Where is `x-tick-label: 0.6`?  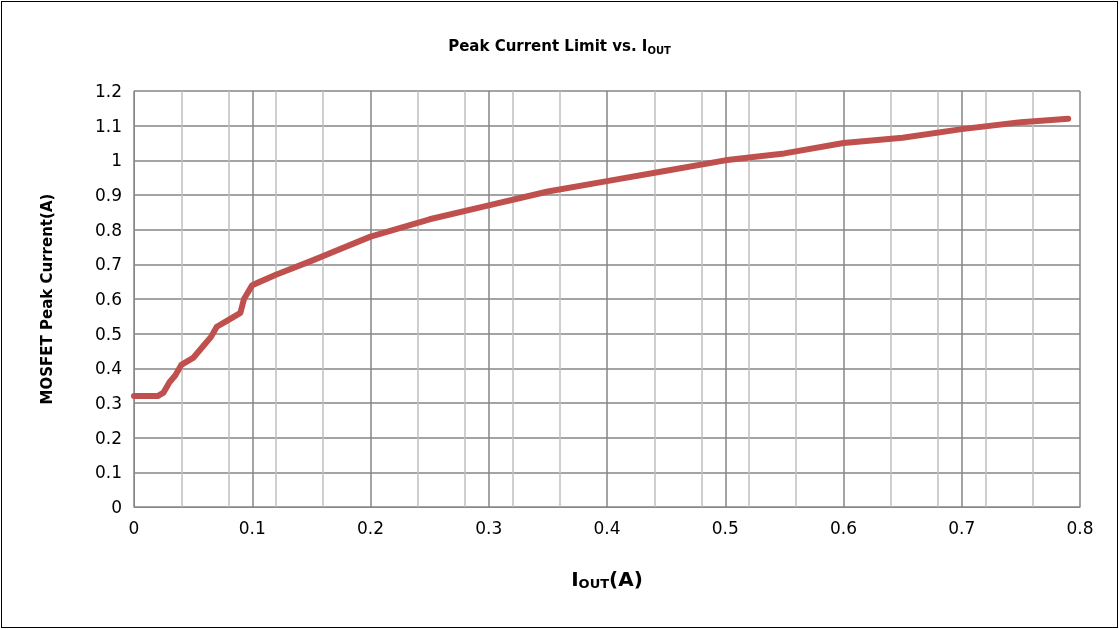
x-tick-label: 0.6 is located at coordinates (843, 527).